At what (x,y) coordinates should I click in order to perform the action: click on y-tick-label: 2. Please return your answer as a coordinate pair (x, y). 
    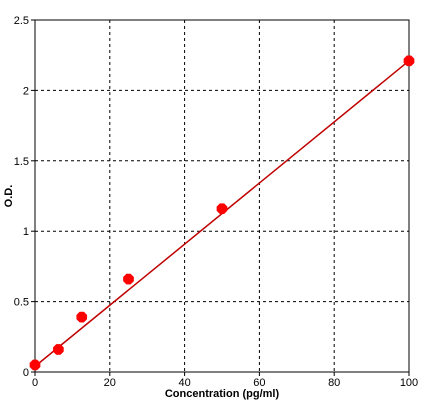
    Looking at the image, I should click on (26, 91).